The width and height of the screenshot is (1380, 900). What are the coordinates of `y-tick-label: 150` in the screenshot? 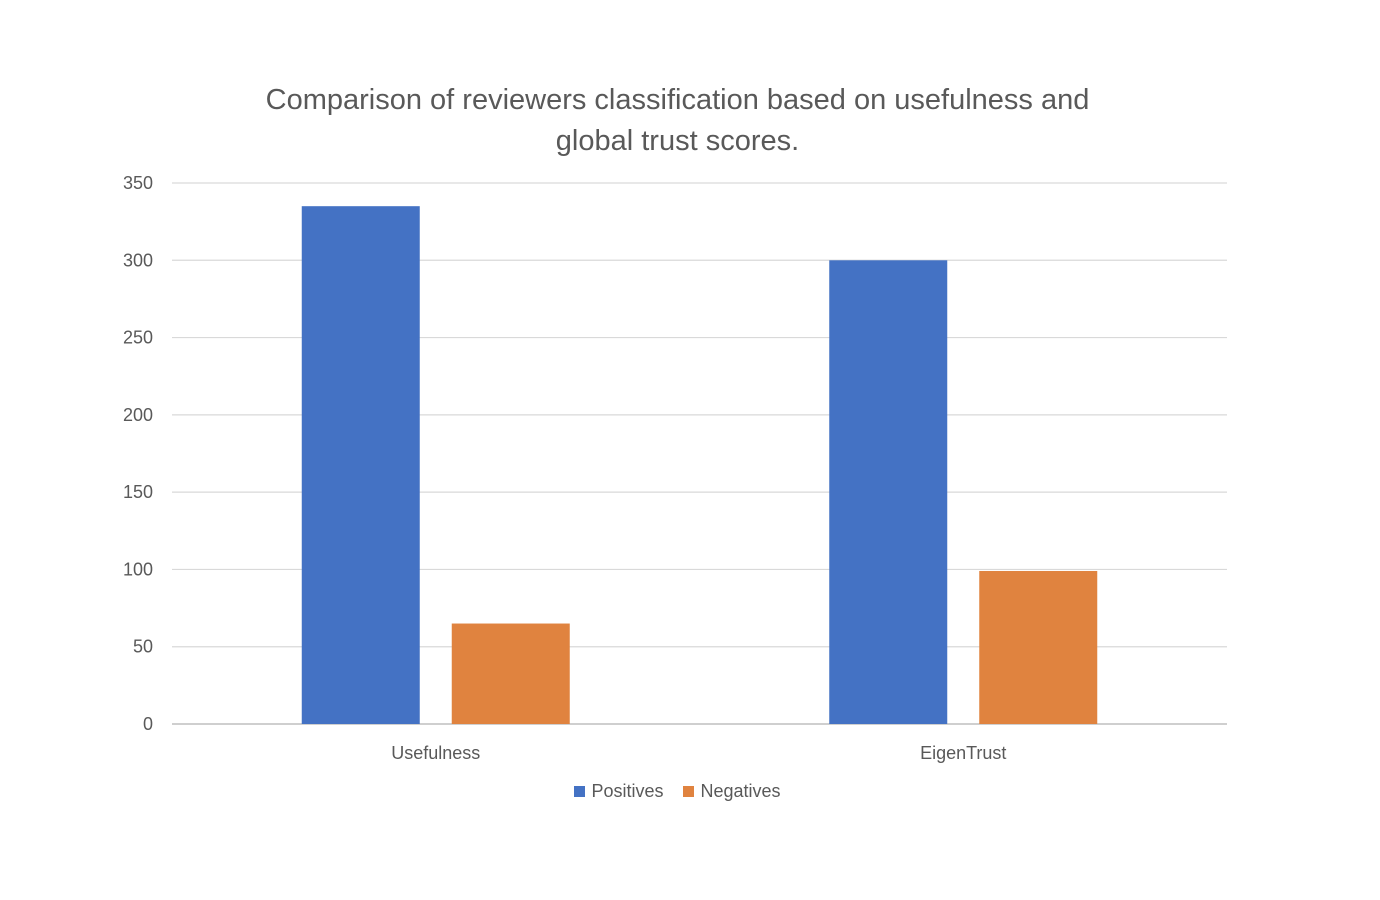 It's located at (138, 492).